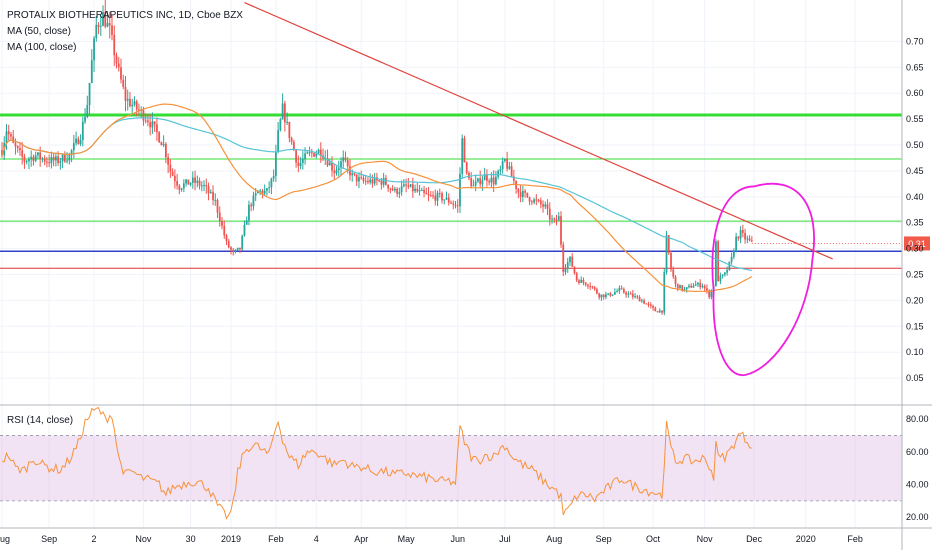 The width and height of the screenshot is (932, 550). I want to click on price-tick-label: 0.70, so click(915, 41).